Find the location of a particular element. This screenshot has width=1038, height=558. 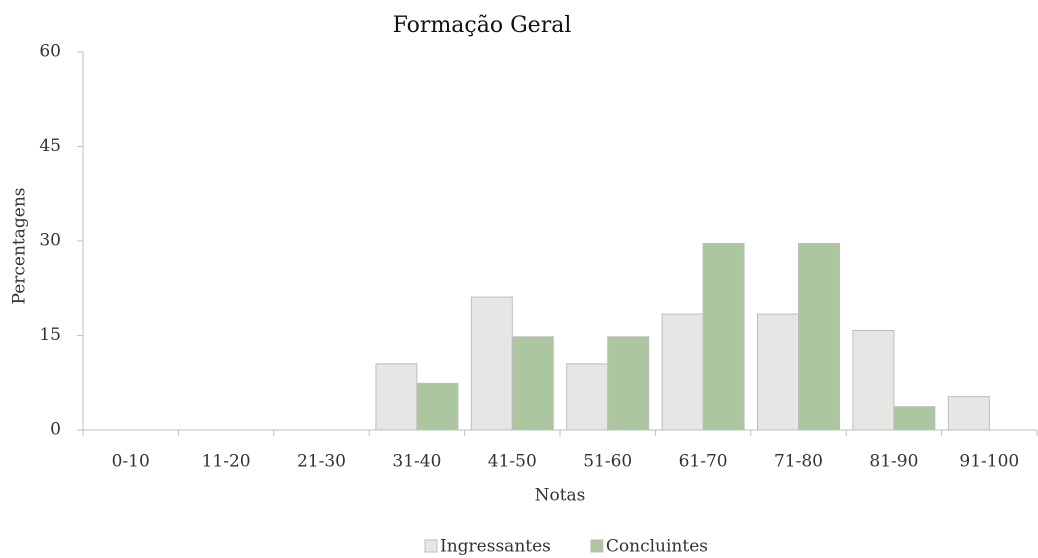

x-tick-label: 41-50 is located at coordinates (512, 462).